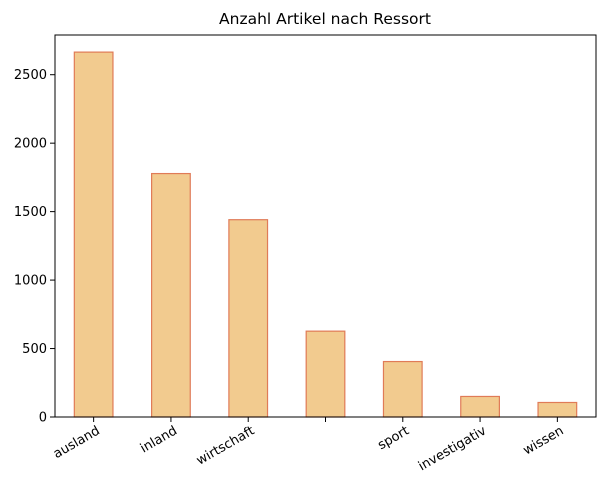 Image resolution: width=607 pixels, height=489 pixels. I want to click on x-tick-label-5: investigativ, so click(452, 448).